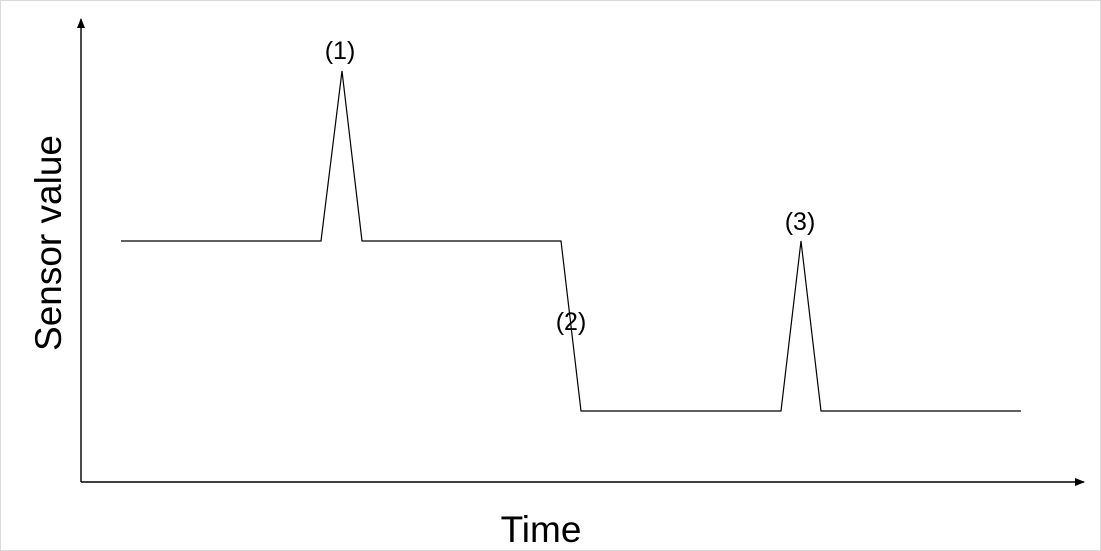 The height and width of the screenshot is (551, 1101). I want to click on annotation-1: (1), so click(340, 51).